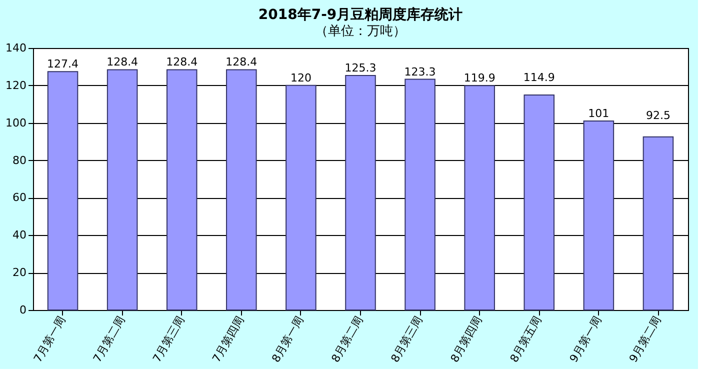 This screenshot has height=380, width=724. I want to click on x-tick-label: 8月第四周, so click(466, 339).